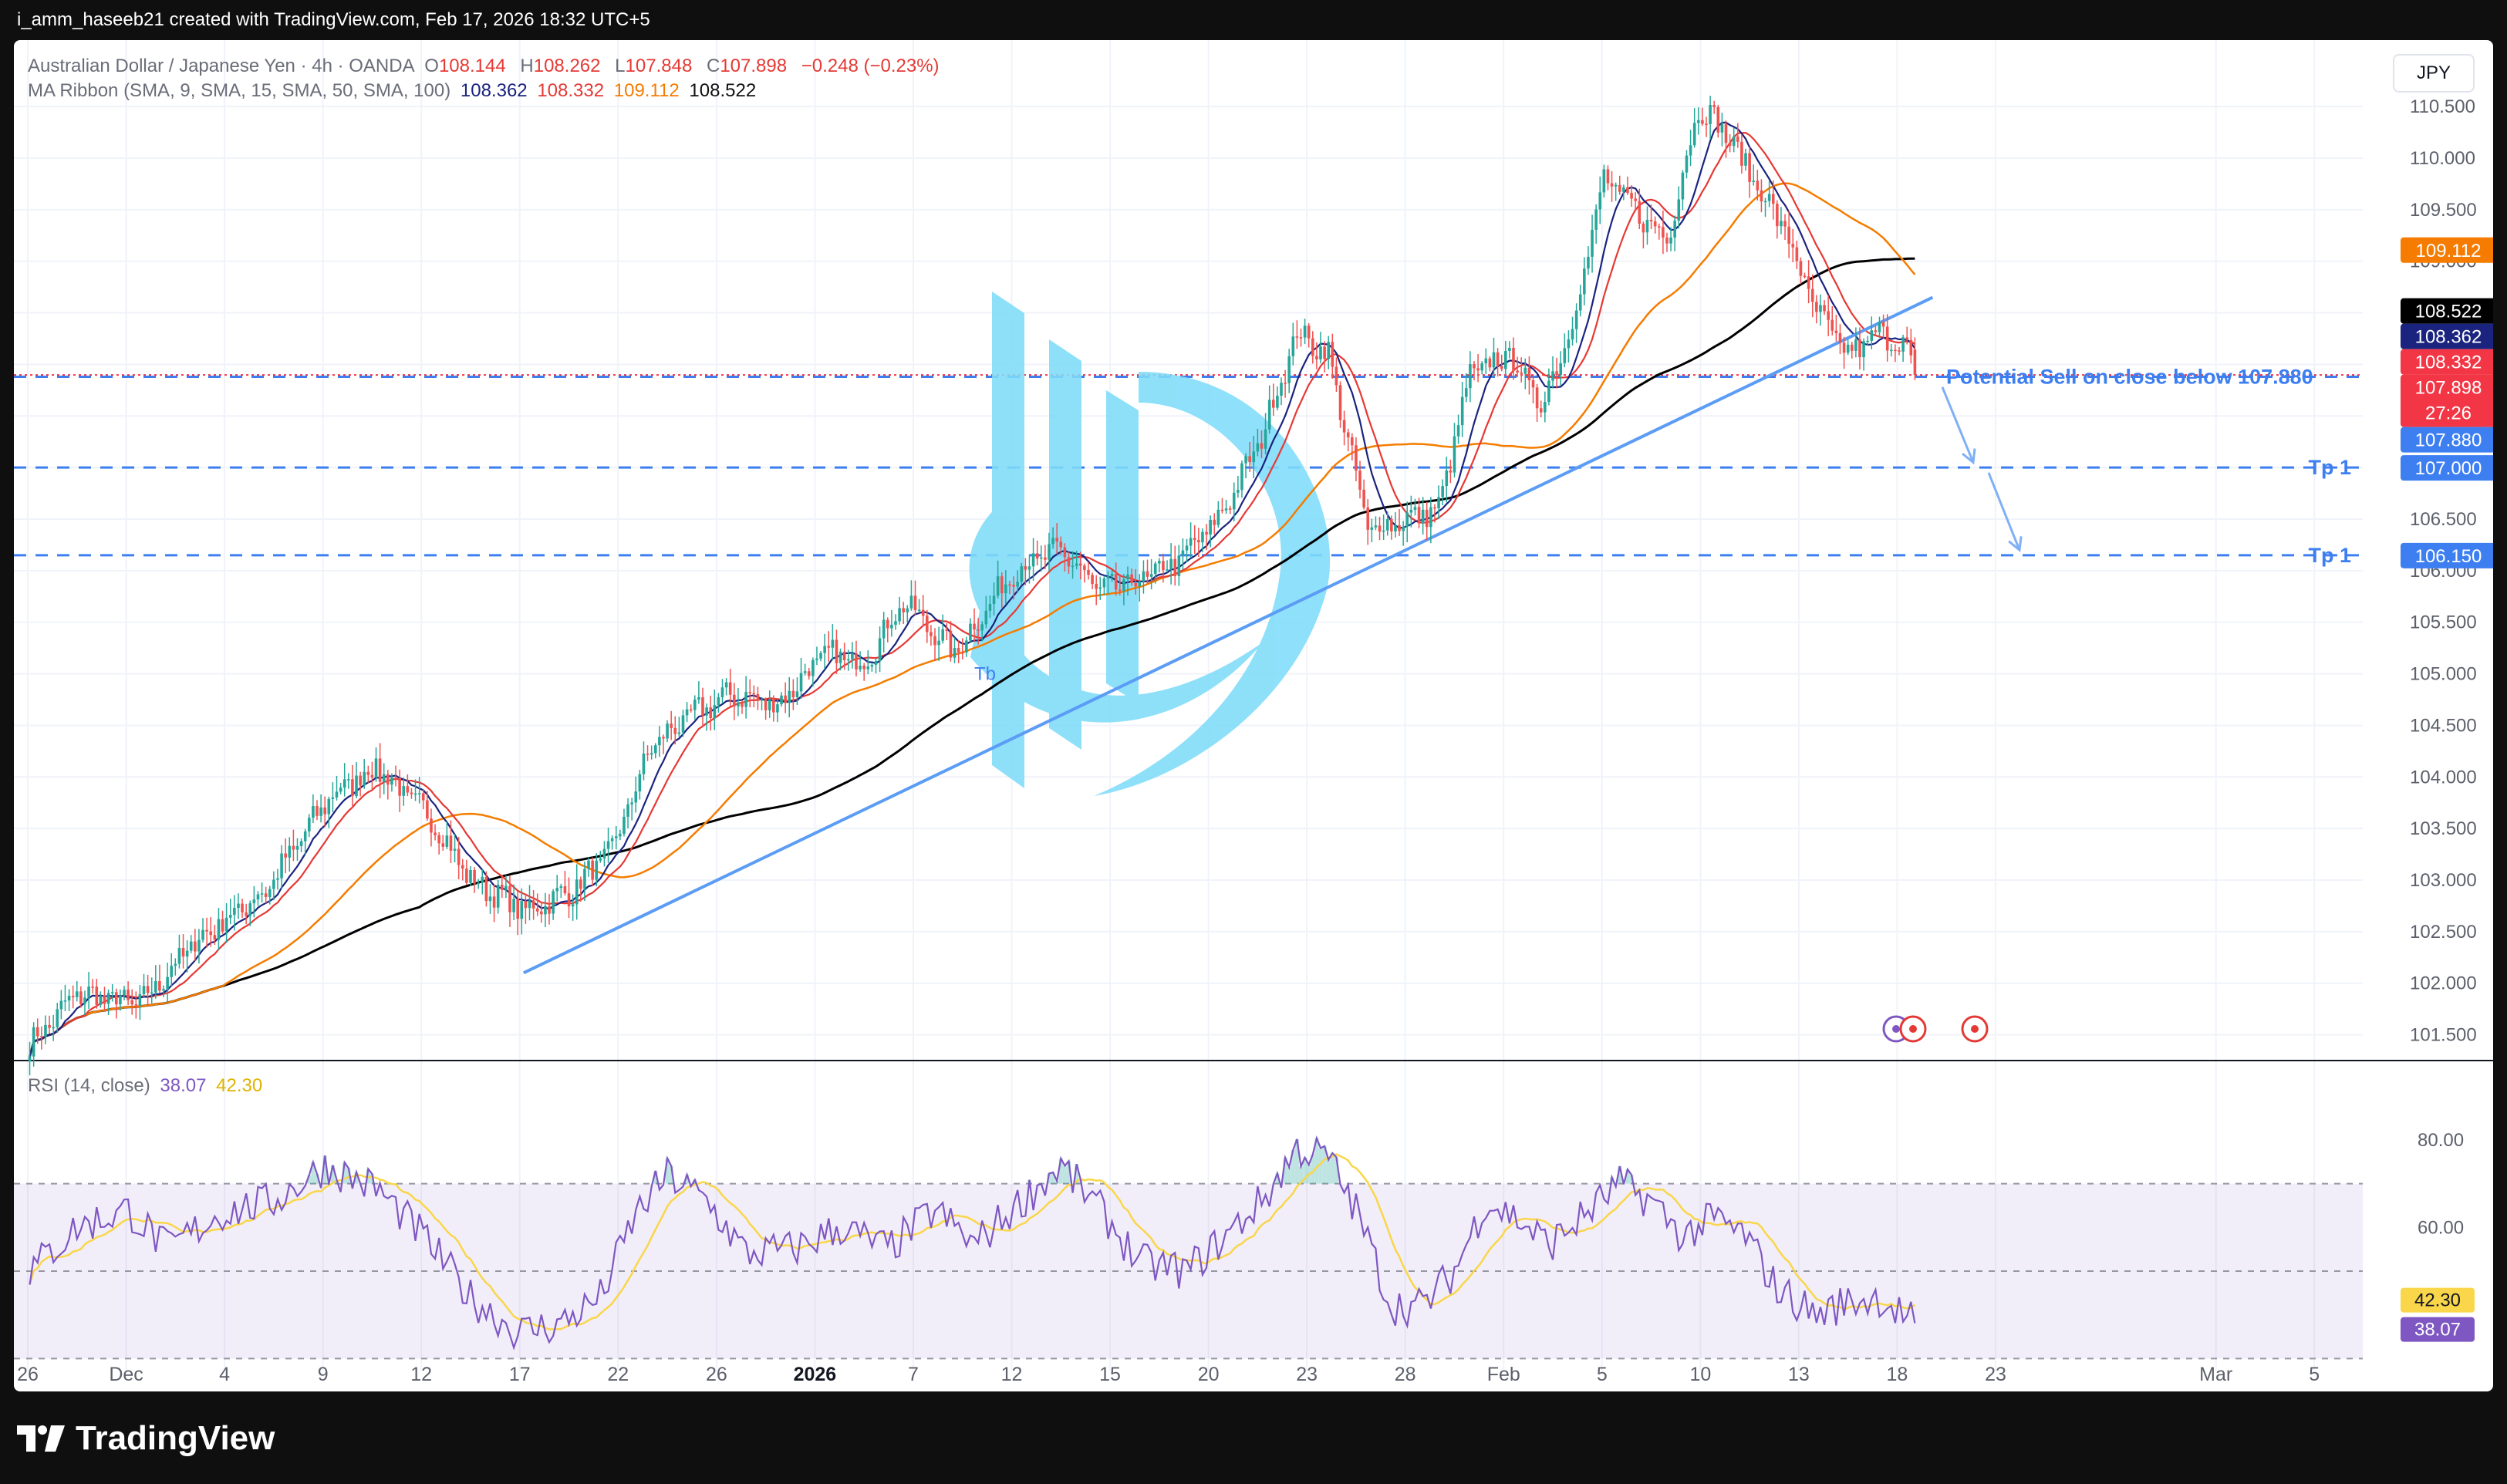 The image size is (2507, 1484). What do you see at coordinates (1799, 1374) in the screenshot?
I see `time-tick-label: 13` at bounding box center [1799, 1374].